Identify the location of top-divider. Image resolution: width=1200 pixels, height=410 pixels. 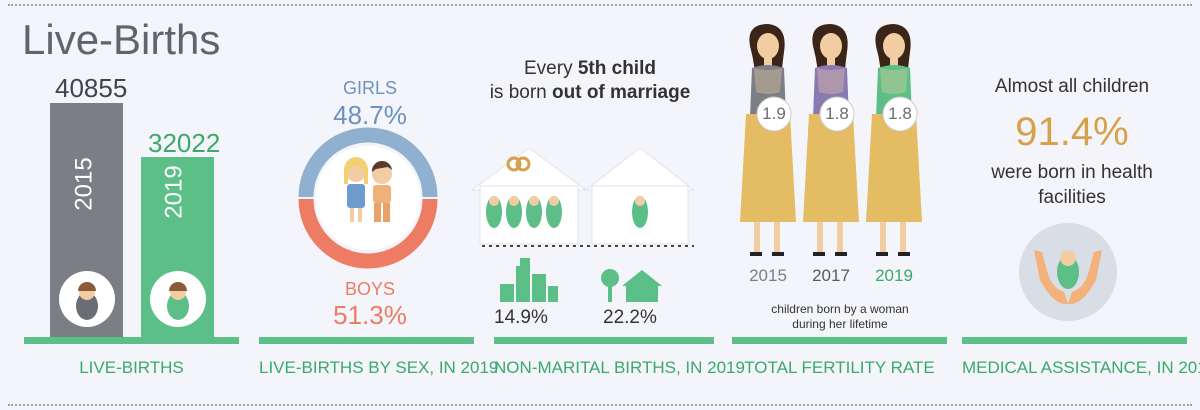
(600, 5).